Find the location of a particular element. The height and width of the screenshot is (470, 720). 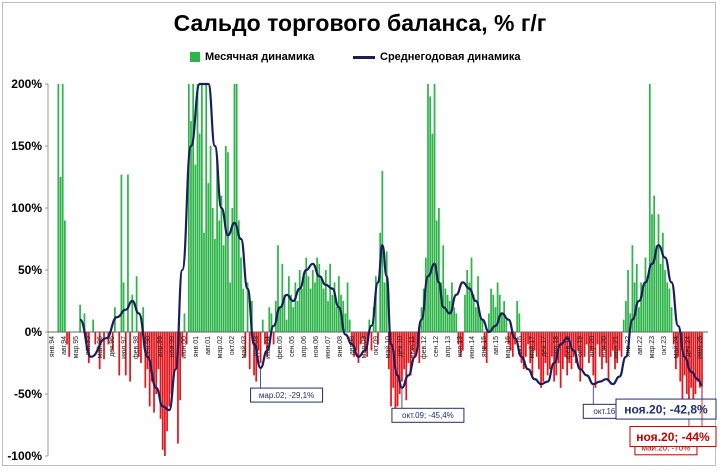

y-tick-label: 200% is located at coordinates (26, 84).